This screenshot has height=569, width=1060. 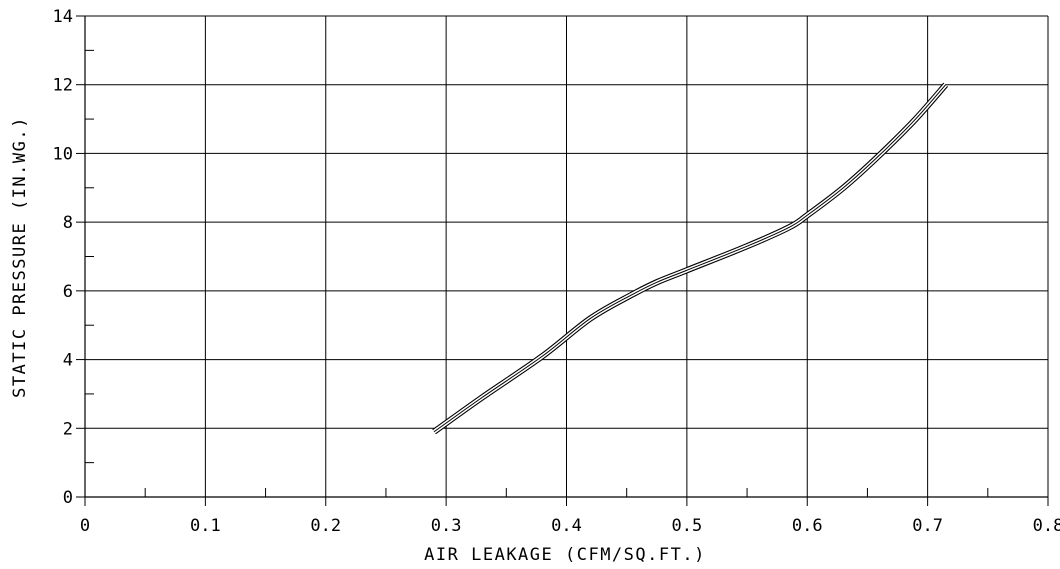 I want to click on x-tick-label-5: 0.5, so click(x=687, y=526).